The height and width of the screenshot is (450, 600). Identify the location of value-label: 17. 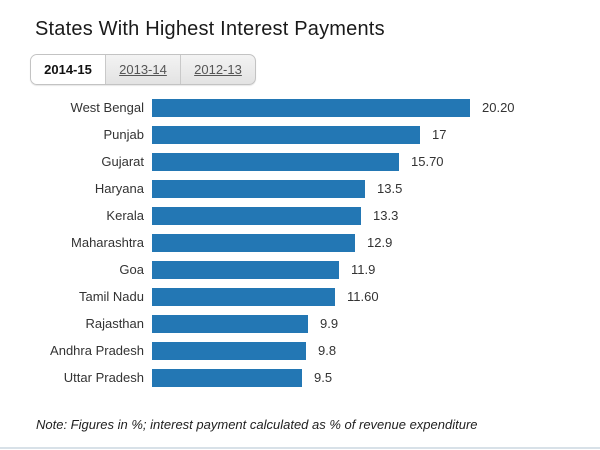
(439, 134).